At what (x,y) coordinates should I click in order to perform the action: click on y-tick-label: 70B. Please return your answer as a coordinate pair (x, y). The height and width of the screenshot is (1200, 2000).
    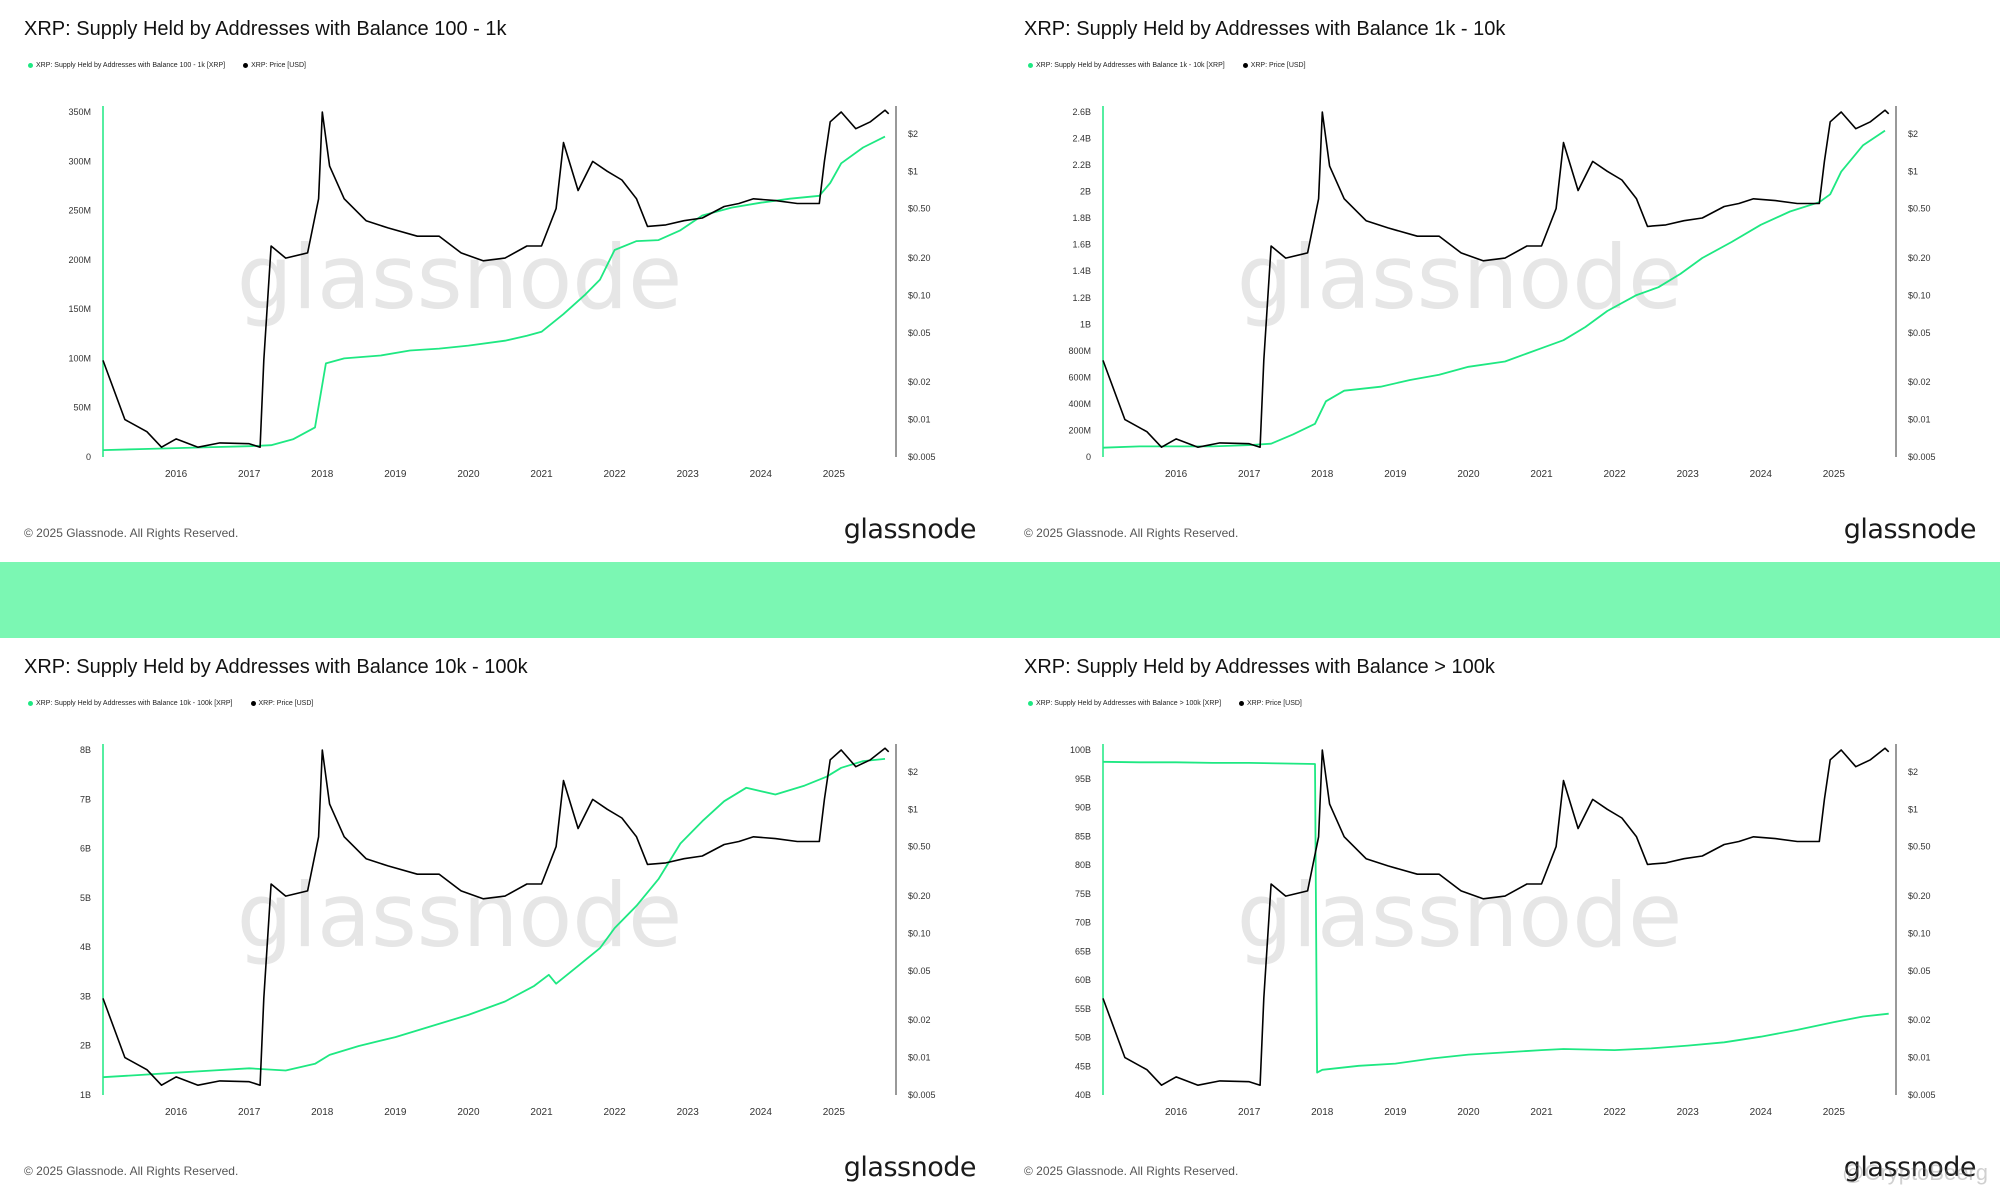
    Looking at the image, I should click on (1083, 923).